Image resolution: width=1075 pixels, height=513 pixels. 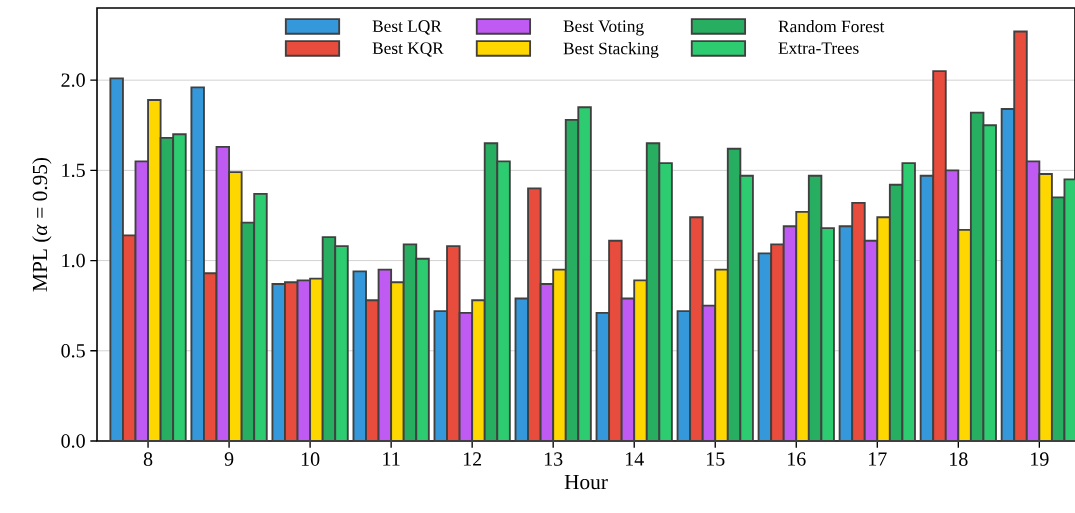 I want to click on x-tick-label: 10, so click(x=310, y=459).